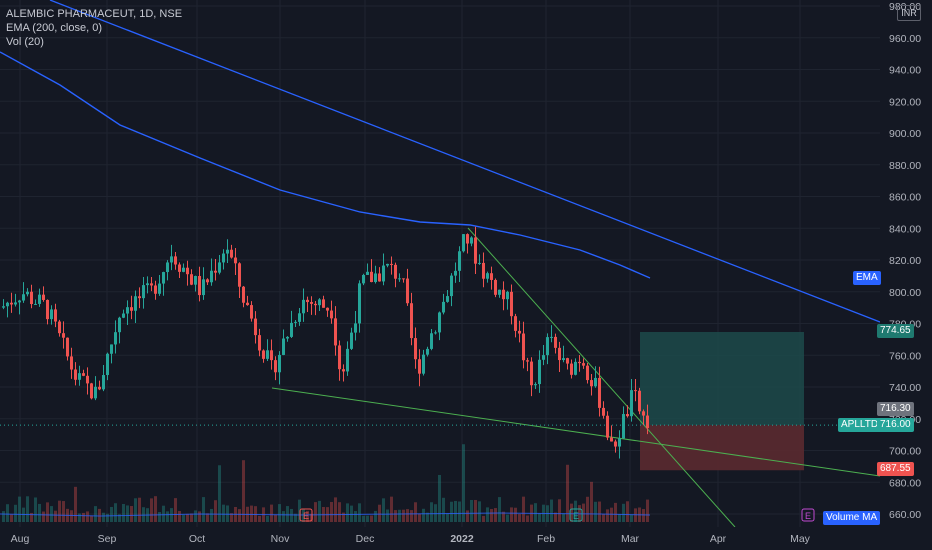 Image resolution: width=932 pixels, height=550 pixels. I want to click on symbol-title: ALEMBIC PHARMACEUT, 1D, NSE, so click(94, 14).